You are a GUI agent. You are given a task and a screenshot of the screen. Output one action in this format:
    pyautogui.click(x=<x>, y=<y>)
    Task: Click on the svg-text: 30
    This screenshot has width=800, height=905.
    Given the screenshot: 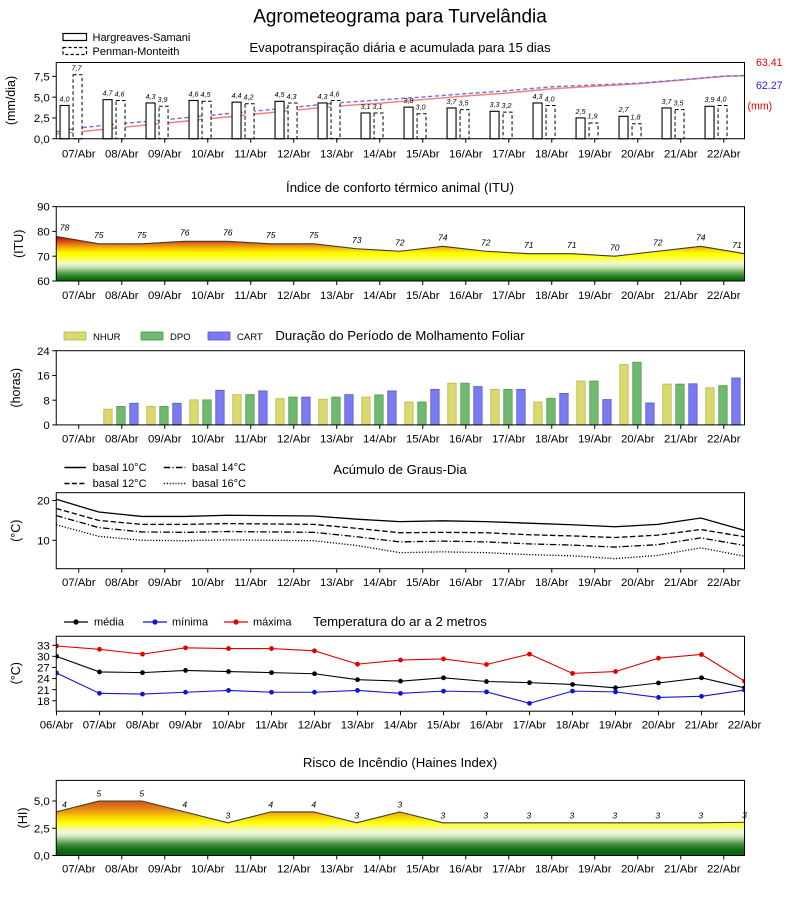 What is the action you would take?
    pyautogui.click(x=43, y=657)
    